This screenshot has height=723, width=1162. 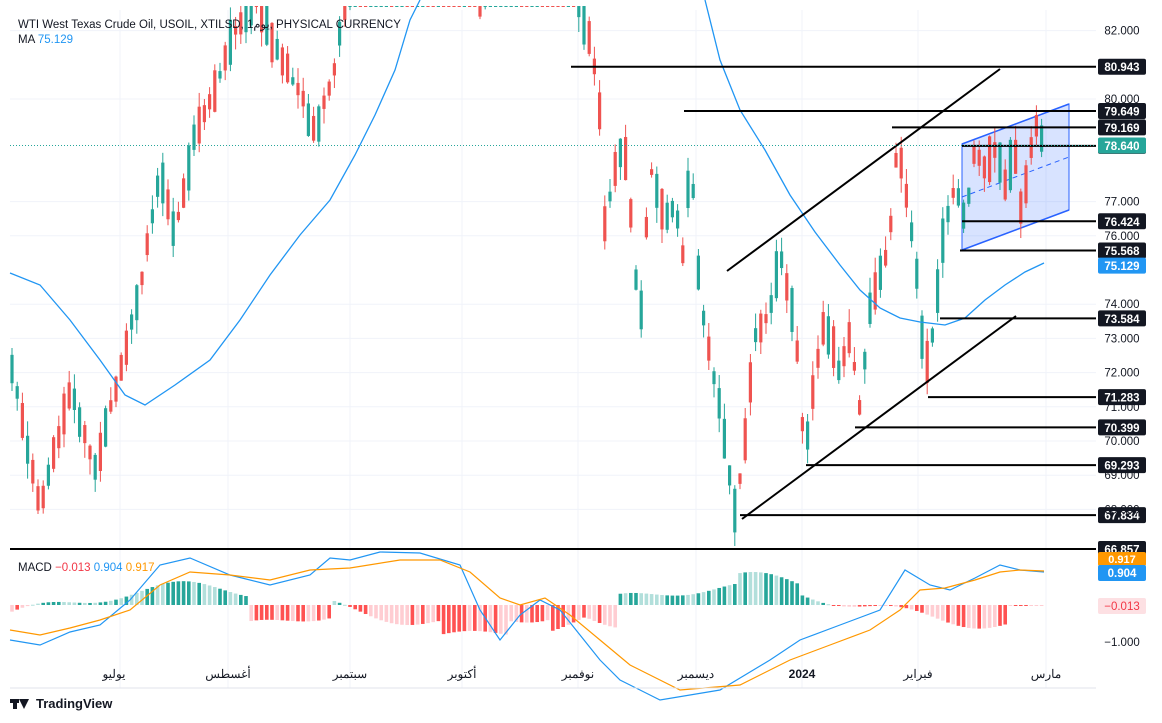 What do you see at coordinates (61, 703) in the screenshot?
I see `tradingview-branding: TradingView` at bounding box center [61, 703].